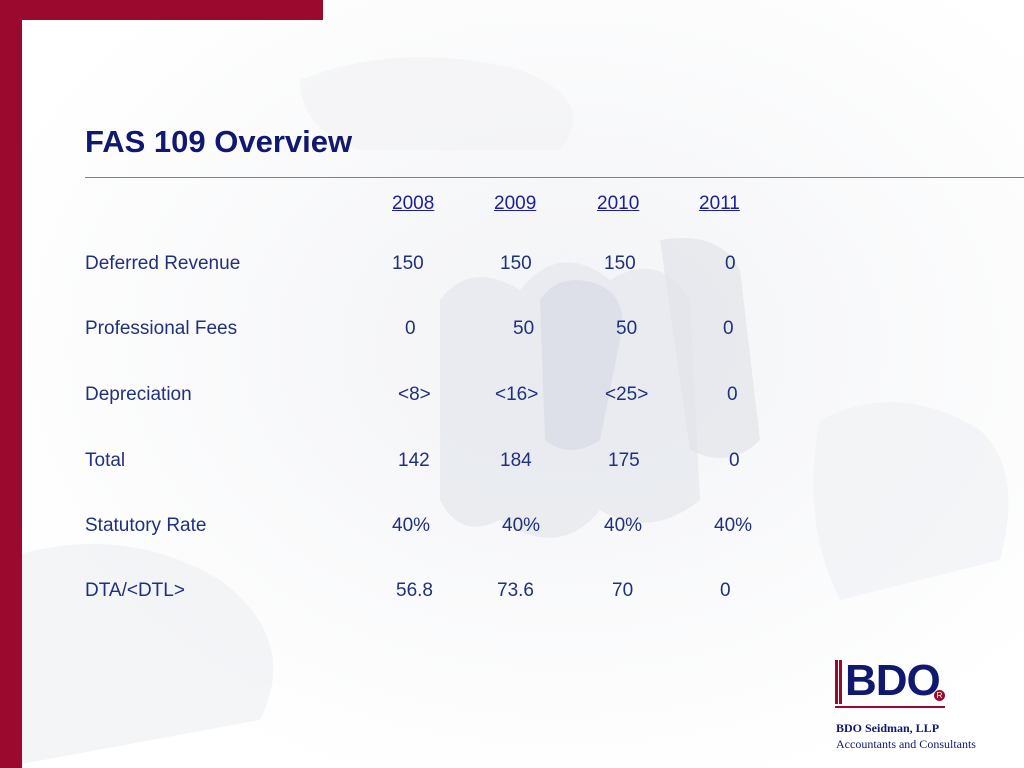 This screenshot has height=768, width=1024. I want to click on year-header-2011: 2011, so click(719, 203).